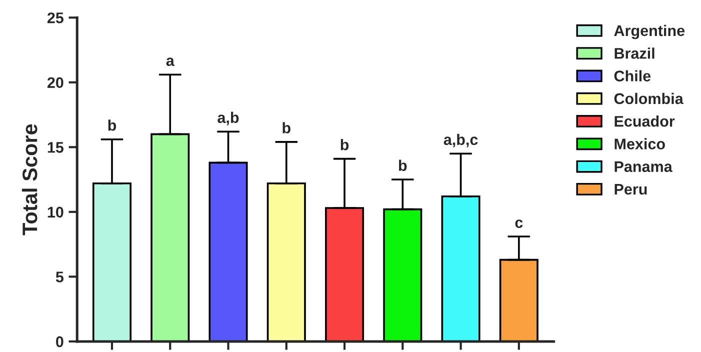 The height and width of the screenshot is (352, 701). What do you see at coordinates (170, 62) in the screenshot?
I see `annotation: a` at bounding box center [170, 62].